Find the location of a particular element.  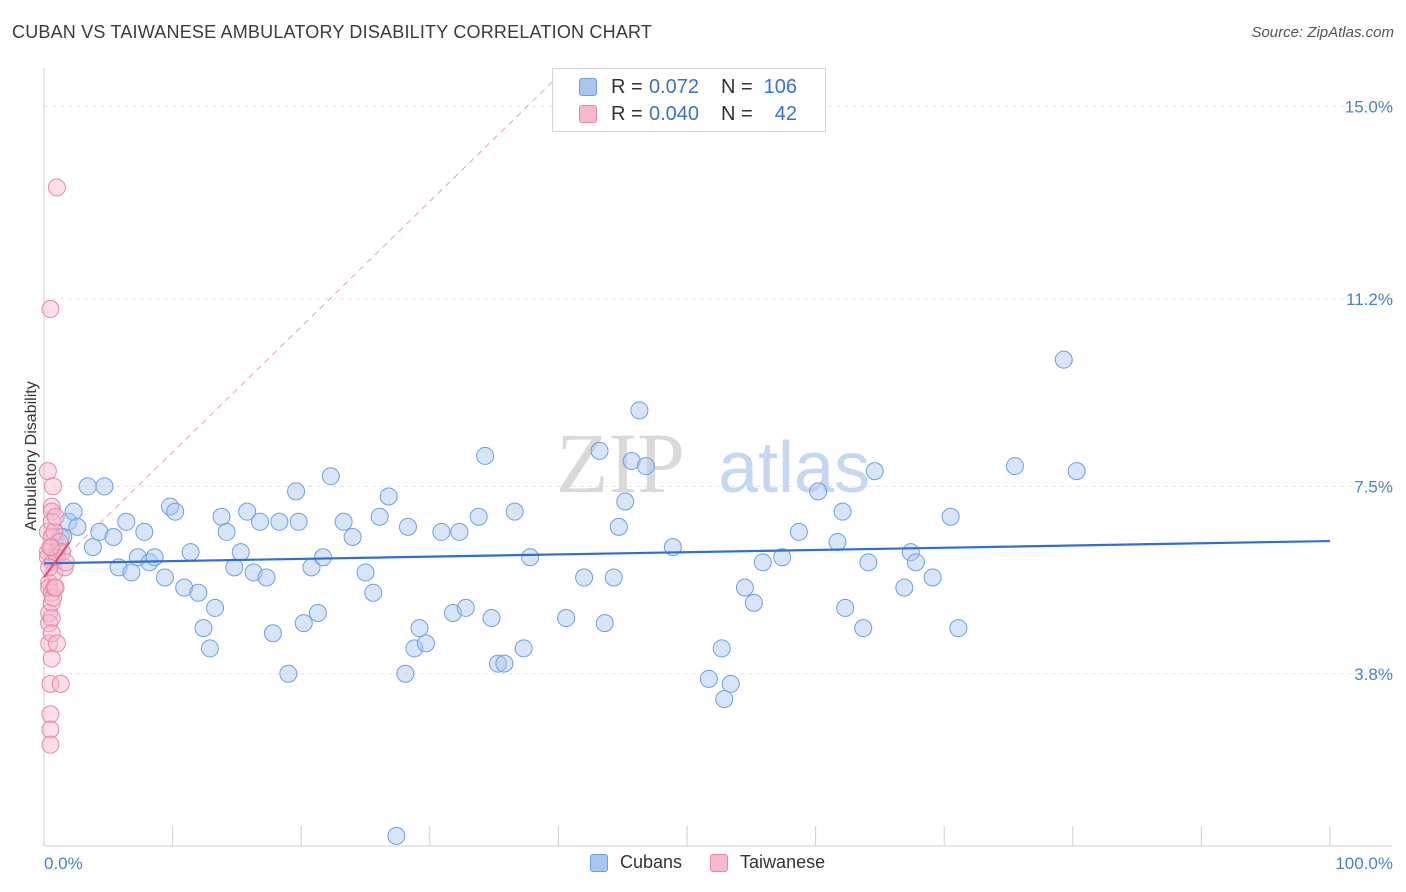

y-tick-label-0: 3.8% is located at coordinates (1373, 674).